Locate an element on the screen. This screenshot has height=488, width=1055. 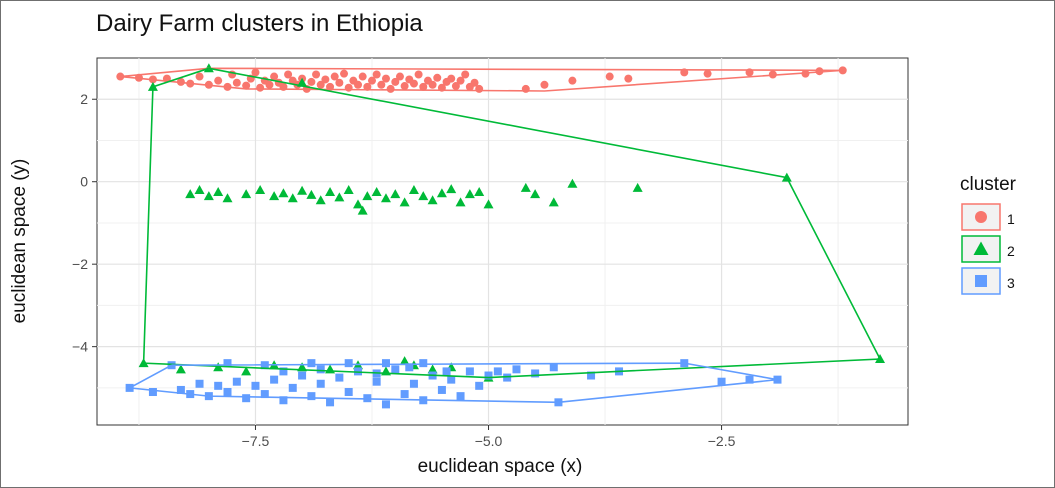
x-axis-label: euclidean space (x) is located at coordinates (500, 466).